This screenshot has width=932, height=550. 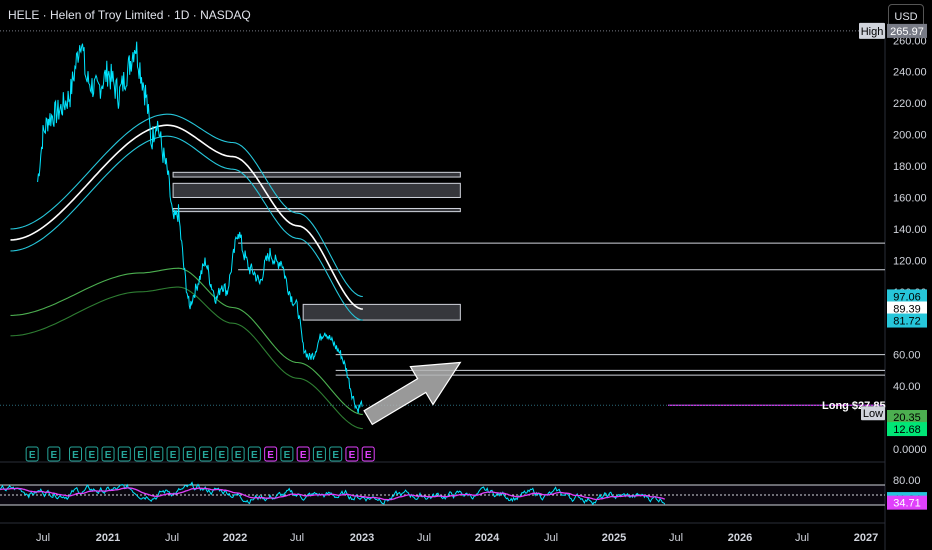 What do you see at coordinates (412, 393) in the screenshot?
I see `projection-arrow` at bounding box center [412, 393].